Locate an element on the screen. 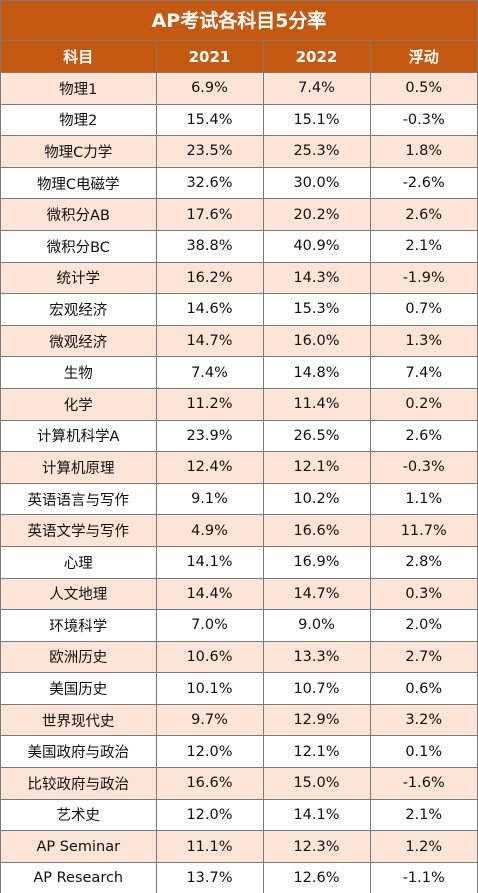 The height and width of the screenshot is (893, 478). subject-cell: 宏观经济 is located at coordinates (78, 310).